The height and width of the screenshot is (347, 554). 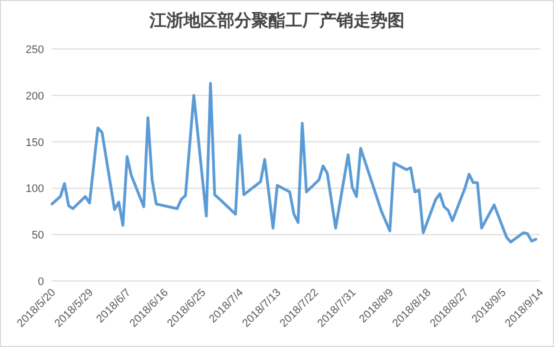 I want to click on y-tick-label: 50, so click(x=38, y=236).